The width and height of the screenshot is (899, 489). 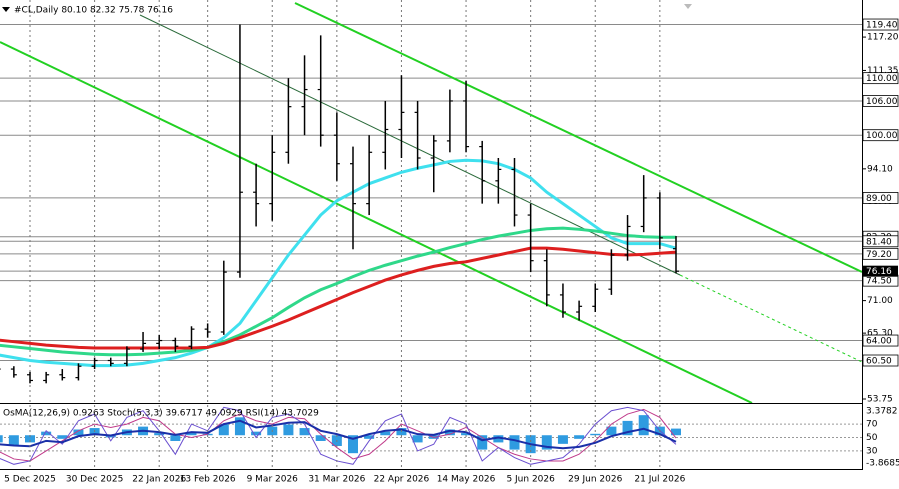 I want to click on last-price-box, so click(x=880, y=271).